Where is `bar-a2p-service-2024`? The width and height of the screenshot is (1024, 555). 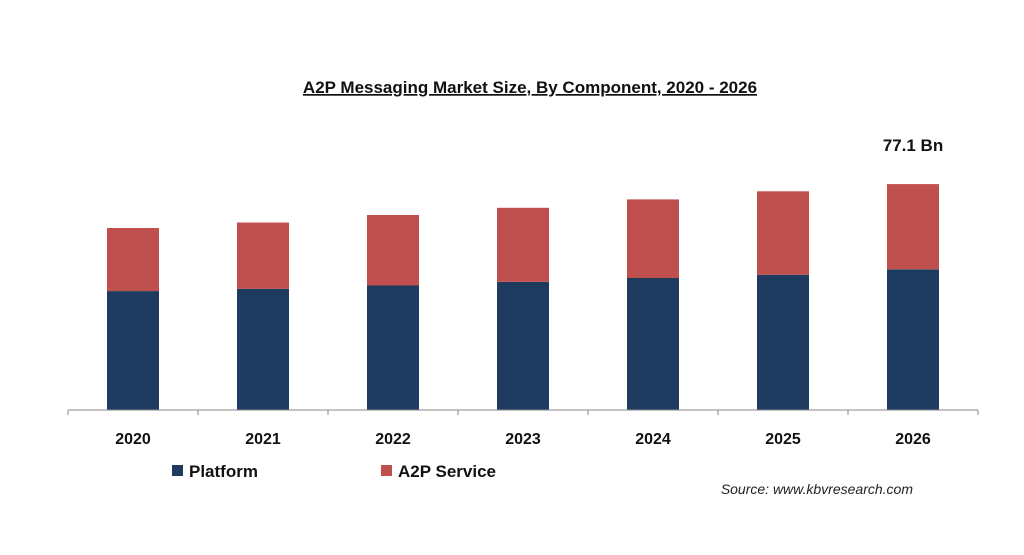
bar-a2p-service-2024 is located at coordinates (653, 238).